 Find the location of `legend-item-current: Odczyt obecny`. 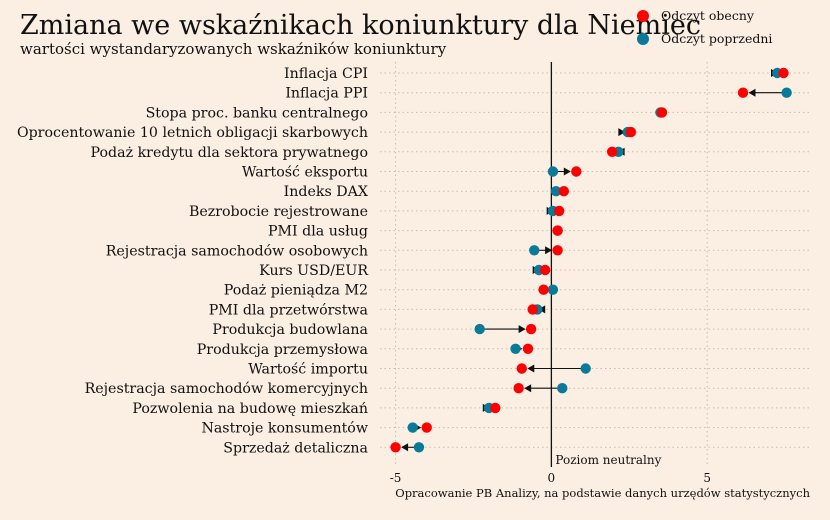

legend-item-current: Odczyt obecny is located at coordinates (704, 15).